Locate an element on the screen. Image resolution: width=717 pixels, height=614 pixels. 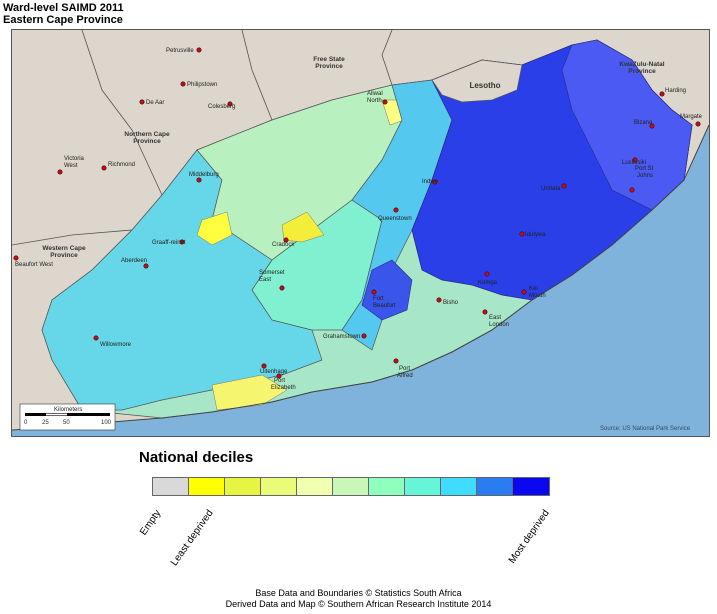
svg-text: Colesberg is located at coordinates (221, 107).